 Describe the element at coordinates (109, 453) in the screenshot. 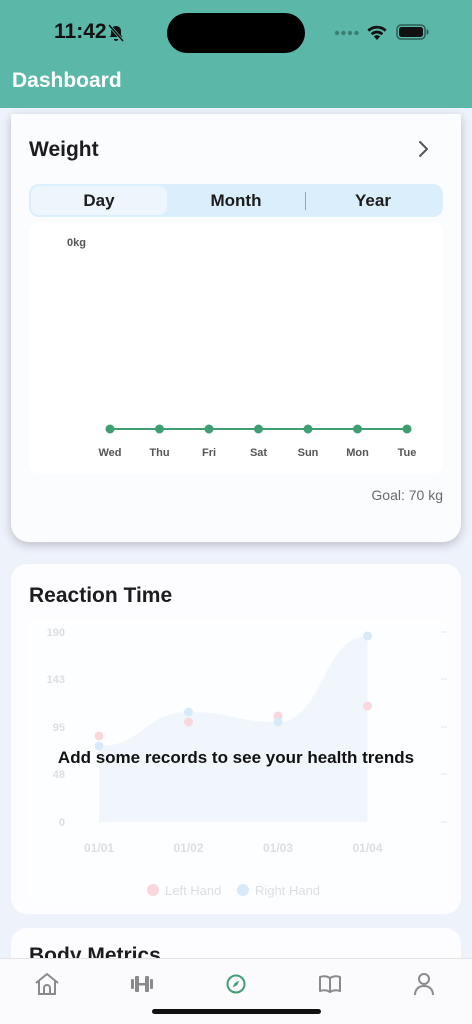

I see `x-tick-label: Wed` at that location.